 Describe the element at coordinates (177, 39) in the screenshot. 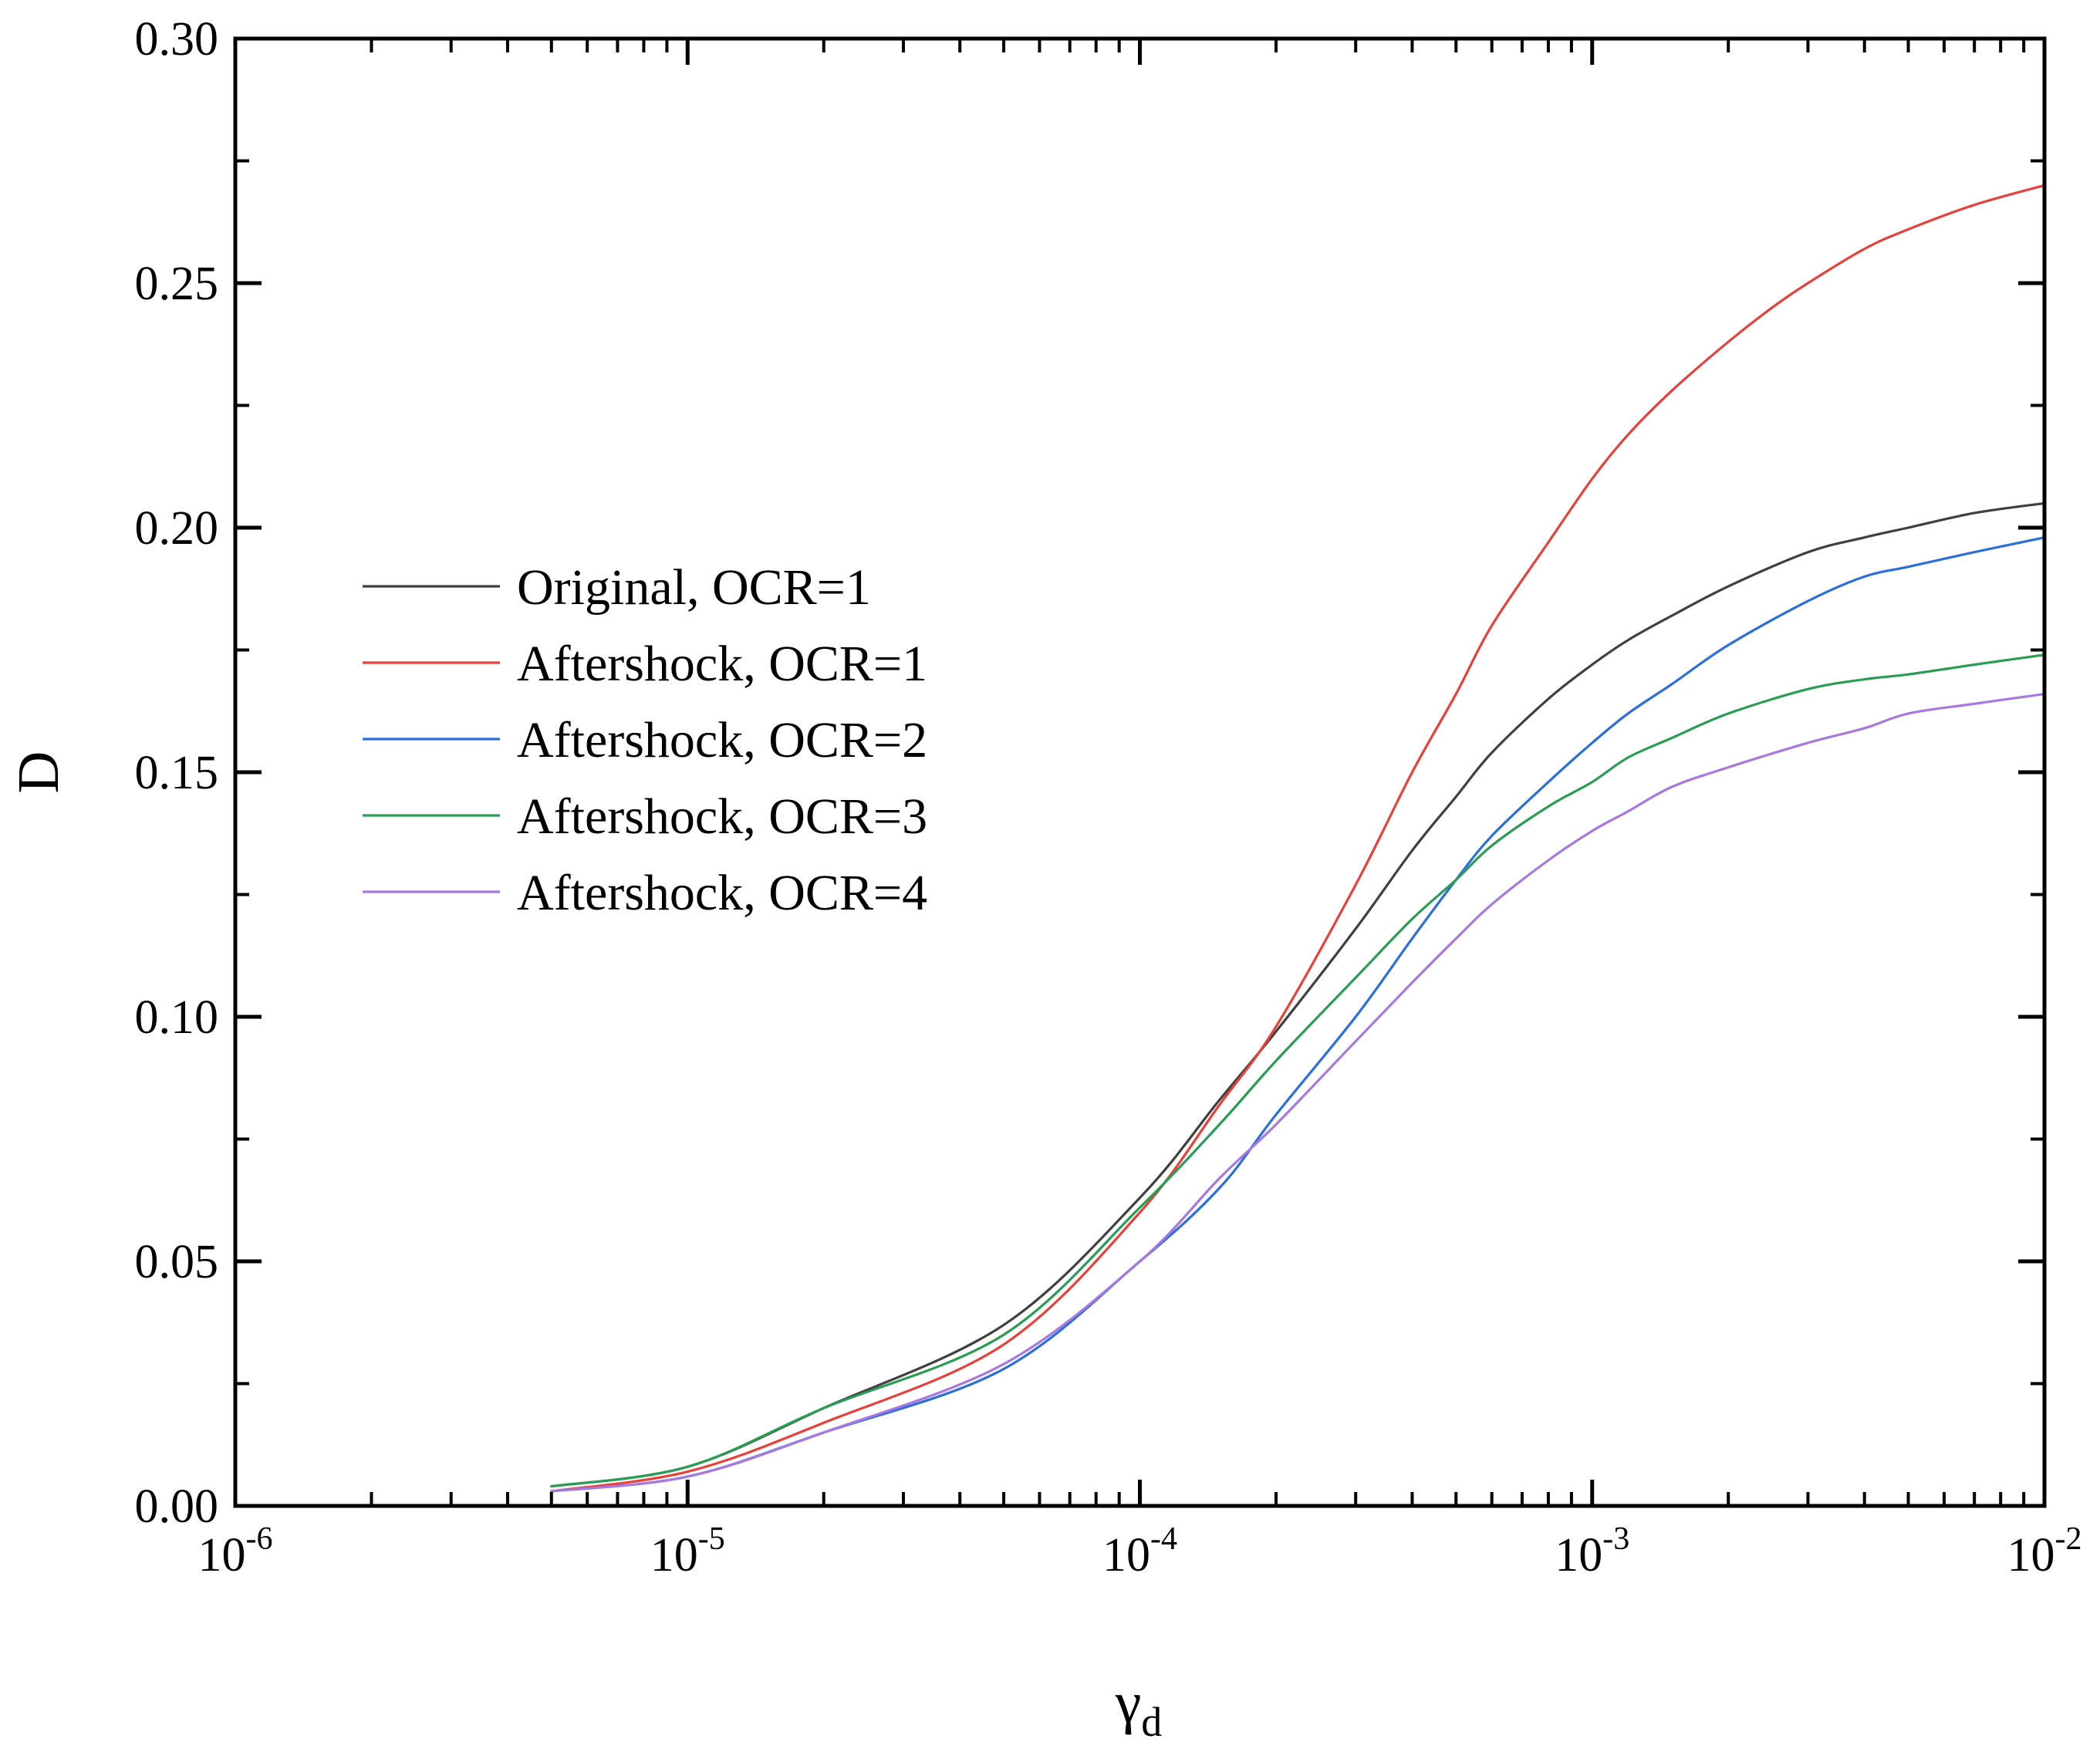

I see `y-tick-label: 0.30` at that location.